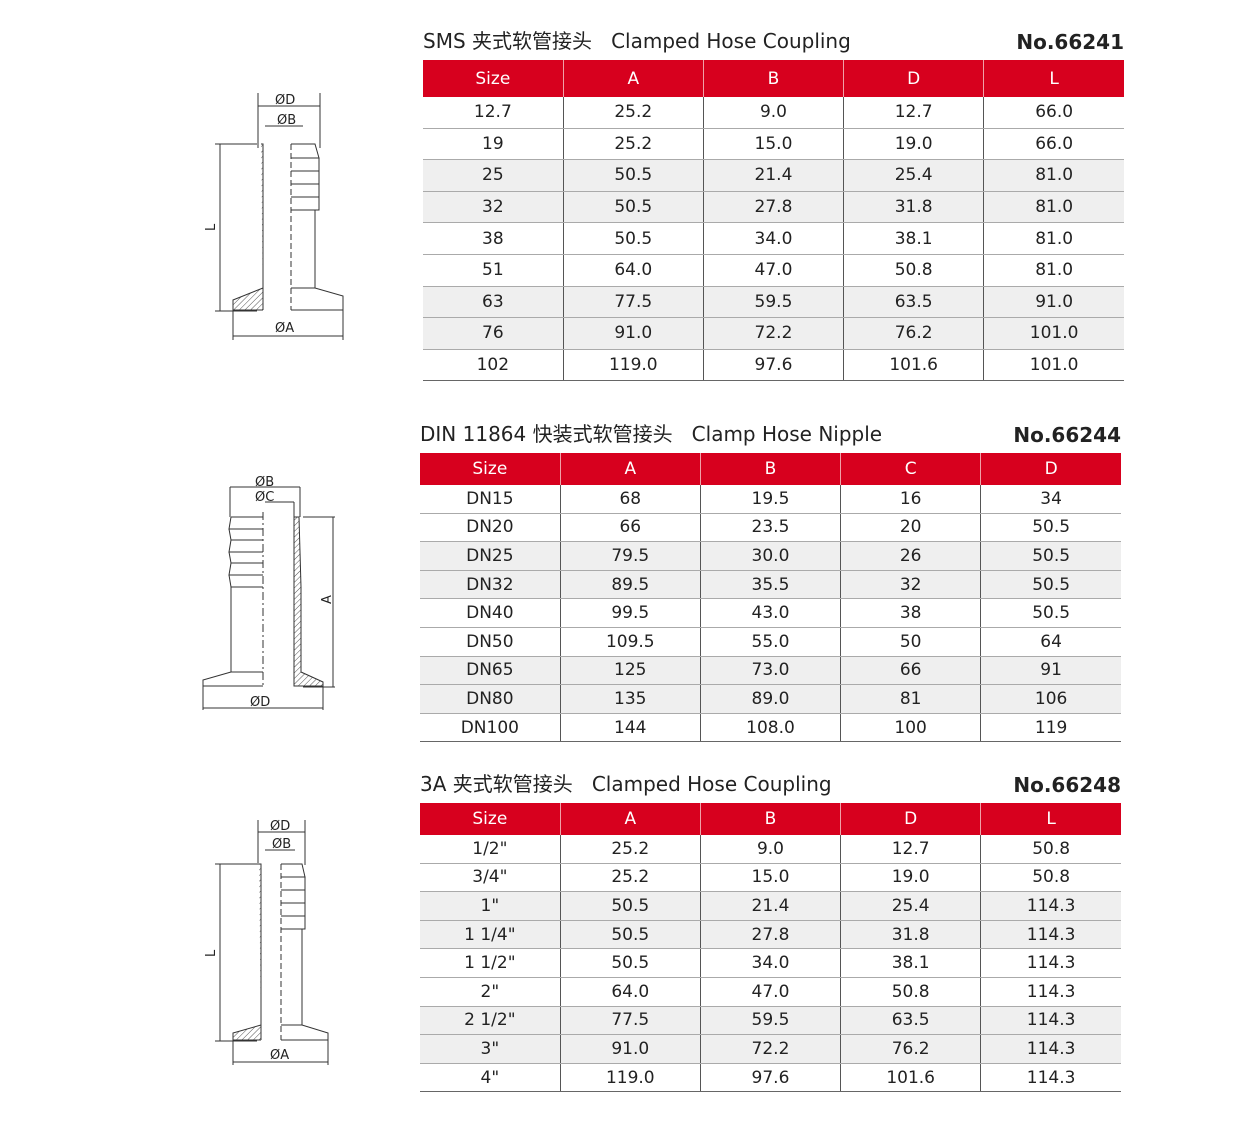 The image size is (1240, 1127). Describe the element at coordinates (281, 844) in the screenshot. I see `label-top2: ØB` at that location.